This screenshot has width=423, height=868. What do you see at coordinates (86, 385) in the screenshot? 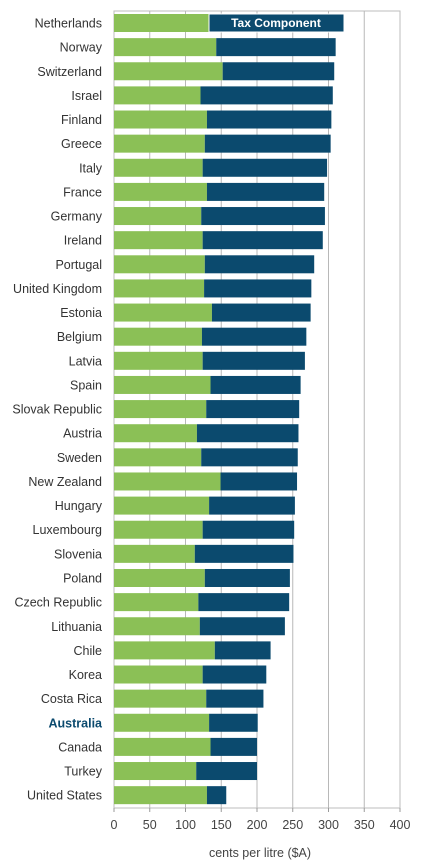
I see `category-label: Spain` at bounding box center [86, 385].